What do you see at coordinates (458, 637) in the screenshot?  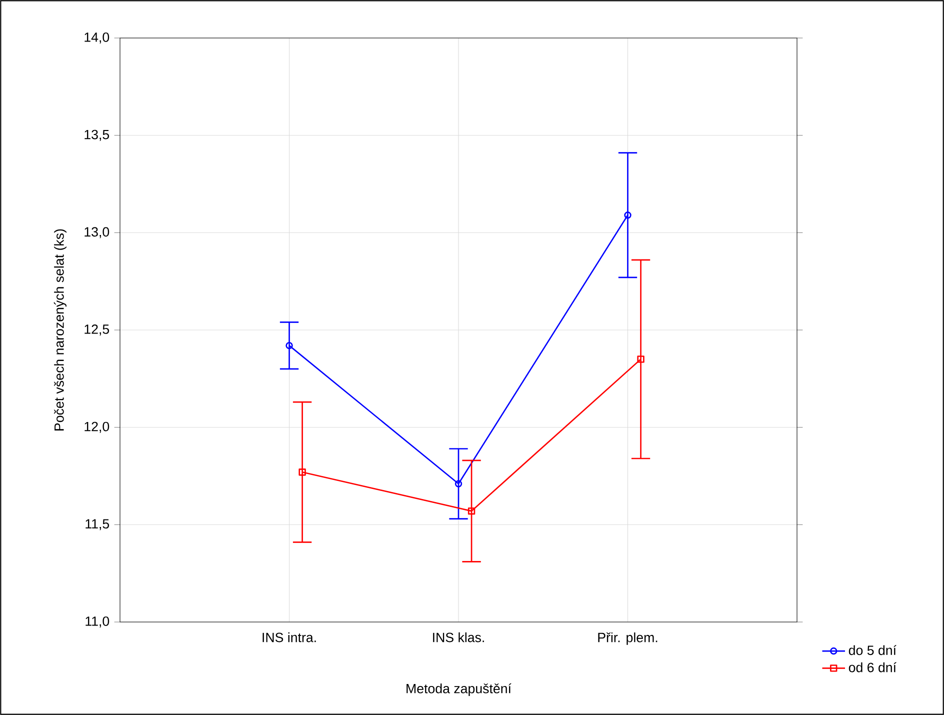 I see `x-tick-label: INS klas.` at bounding box center [458, 637].